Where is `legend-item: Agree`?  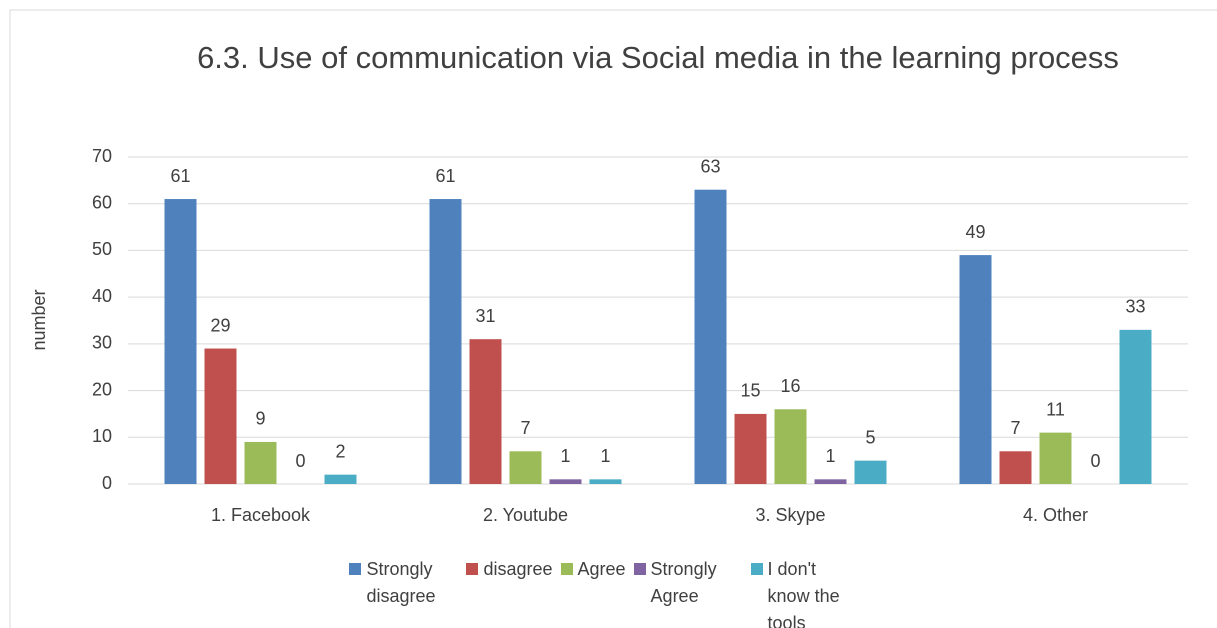
legend-item: Agree is located at coordinates (593, 592).